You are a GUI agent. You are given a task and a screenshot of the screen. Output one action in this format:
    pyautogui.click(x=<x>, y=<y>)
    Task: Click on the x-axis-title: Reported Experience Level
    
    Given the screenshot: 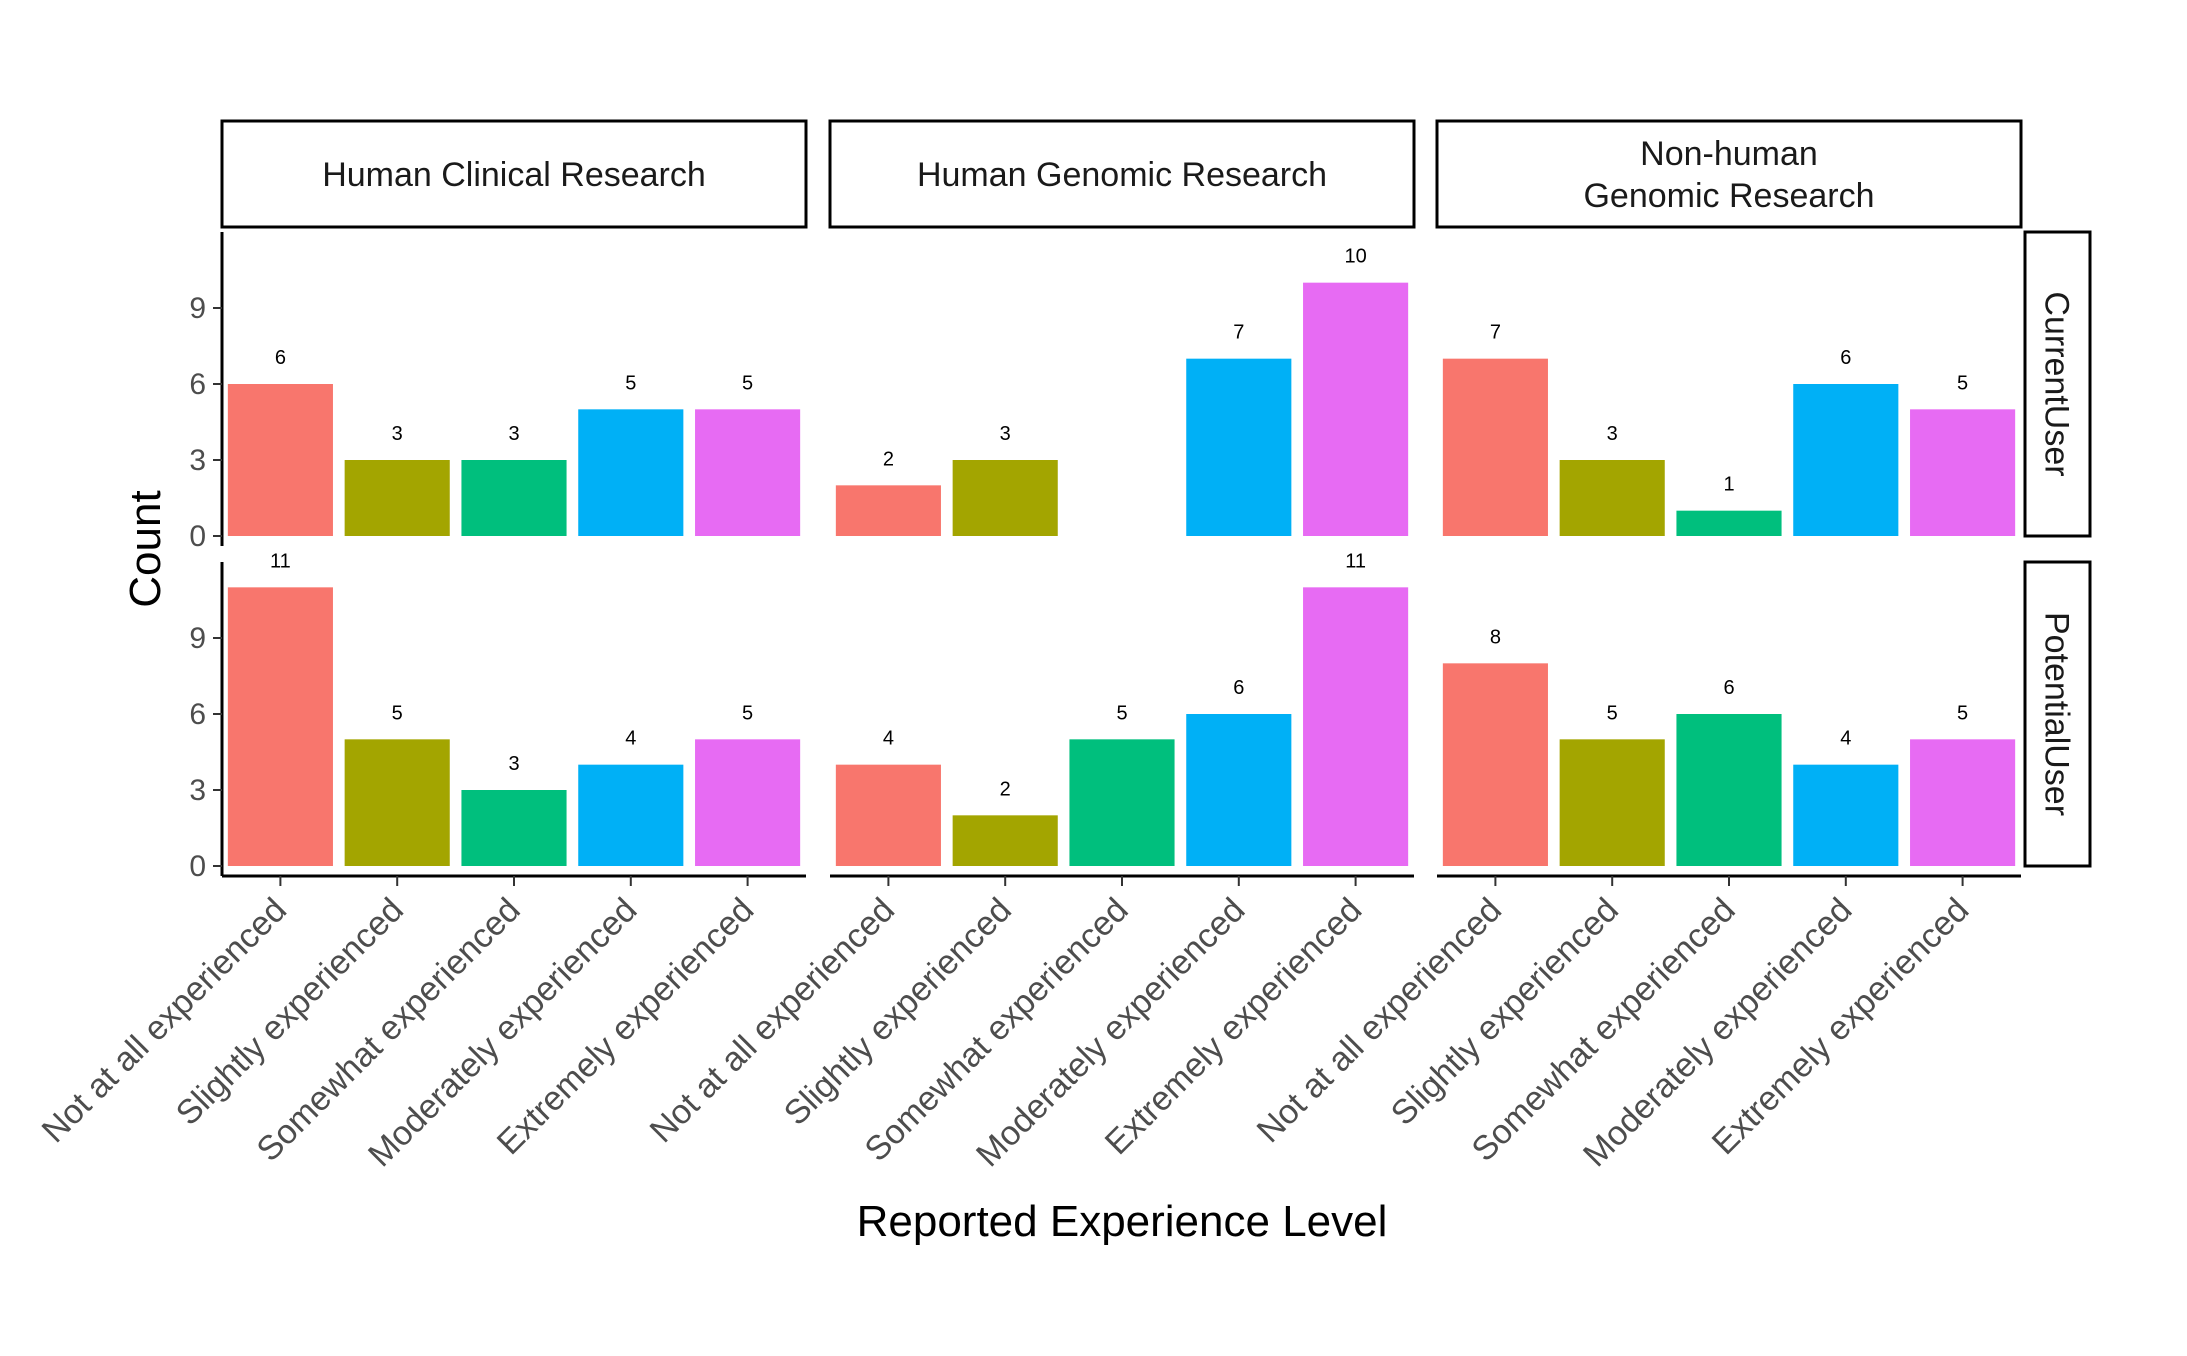 What is the action you would take?
    pyautogui.click(x=1122, y=1221)
    